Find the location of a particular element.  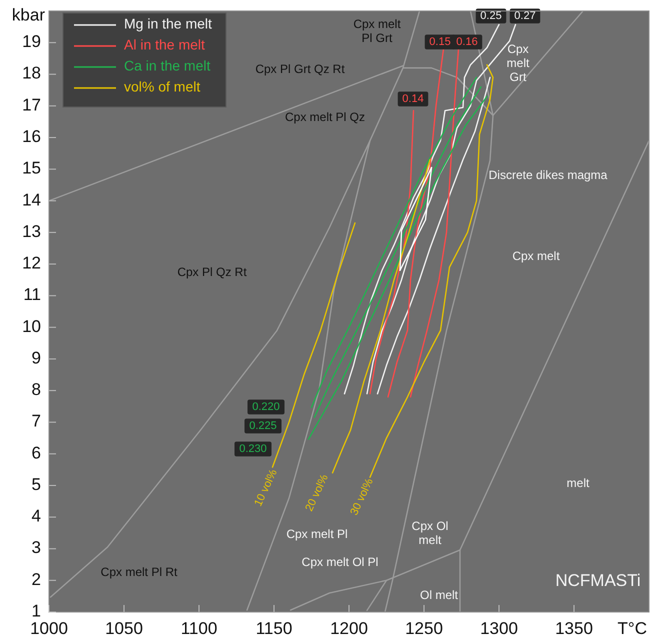

annotation: 0.16 is located at coordinates (467, 42).